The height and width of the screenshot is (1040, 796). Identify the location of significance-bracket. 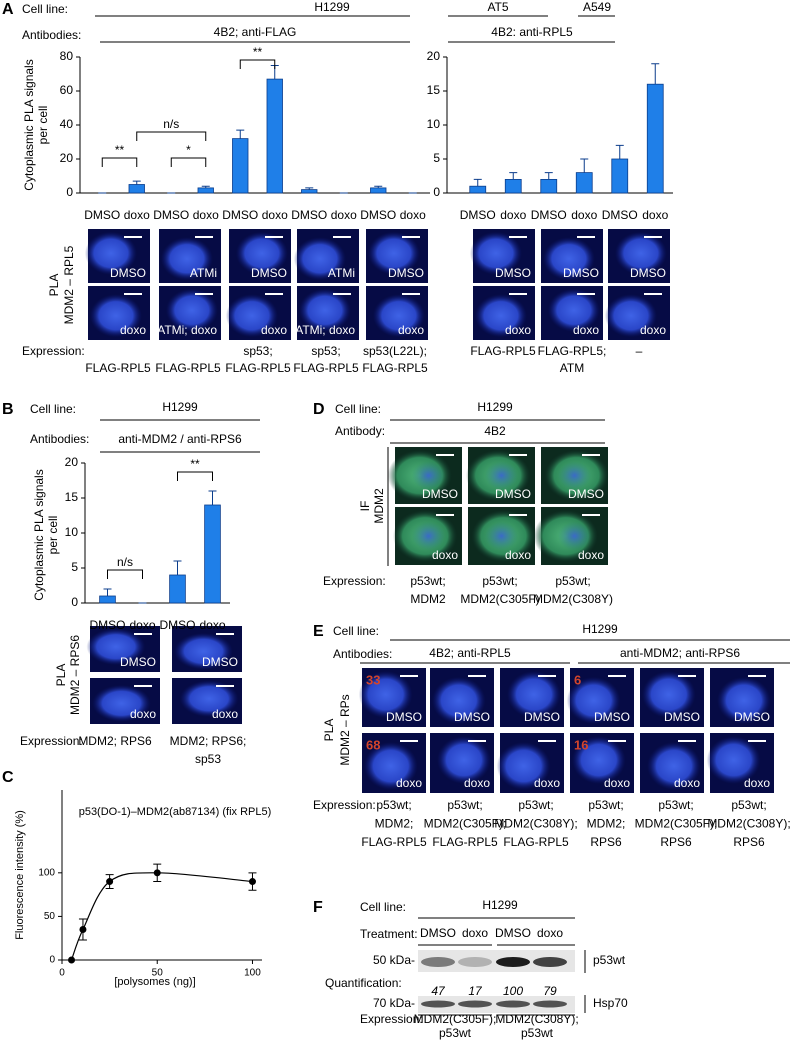
(125, 574).